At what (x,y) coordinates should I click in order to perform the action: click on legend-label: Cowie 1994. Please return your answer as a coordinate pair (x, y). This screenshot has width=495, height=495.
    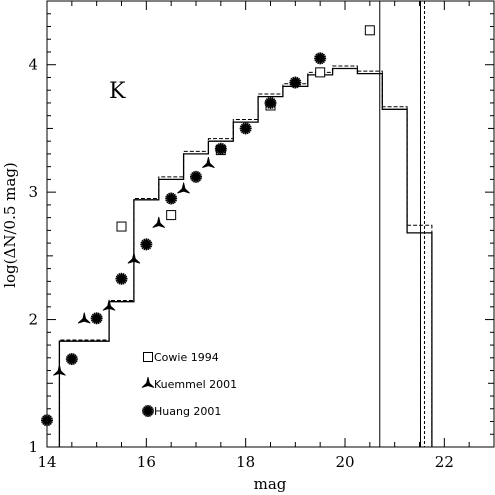
    Looking at the image, I should click on (186, 357).